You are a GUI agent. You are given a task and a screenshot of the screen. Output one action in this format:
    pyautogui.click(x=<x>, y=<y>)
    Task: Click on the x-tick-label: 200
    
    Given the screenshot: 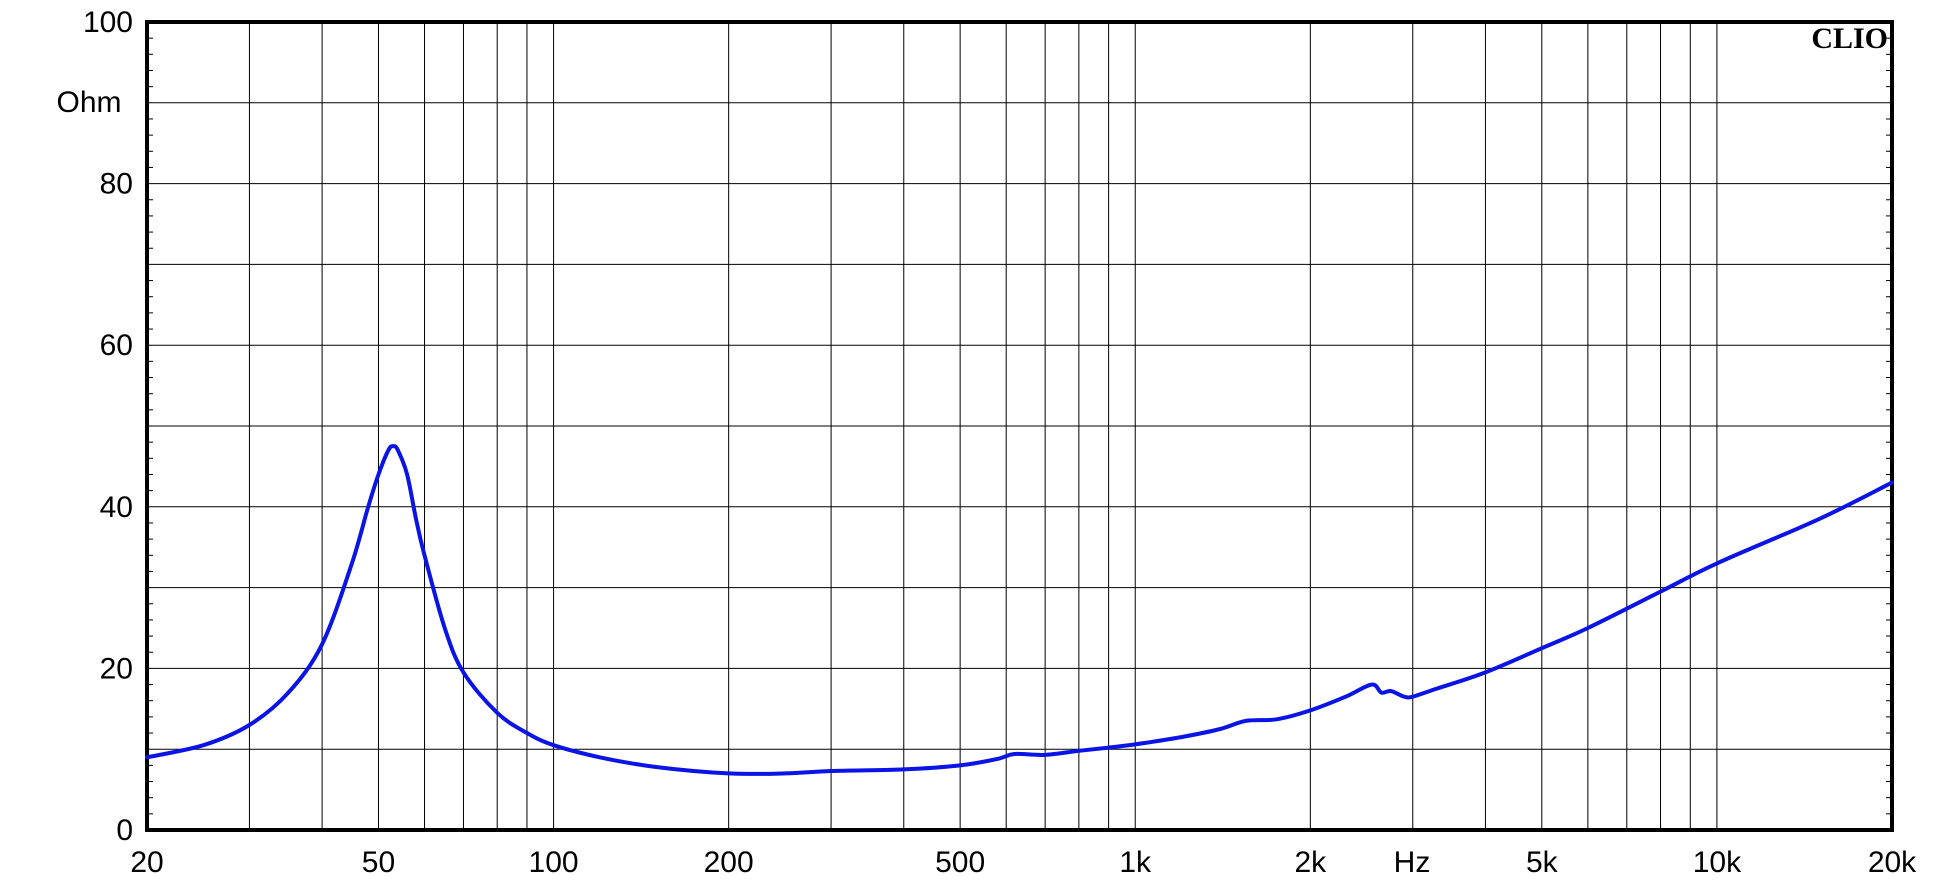 What is the action you would take?
    pyautogui.click(x=729, y=862)
    